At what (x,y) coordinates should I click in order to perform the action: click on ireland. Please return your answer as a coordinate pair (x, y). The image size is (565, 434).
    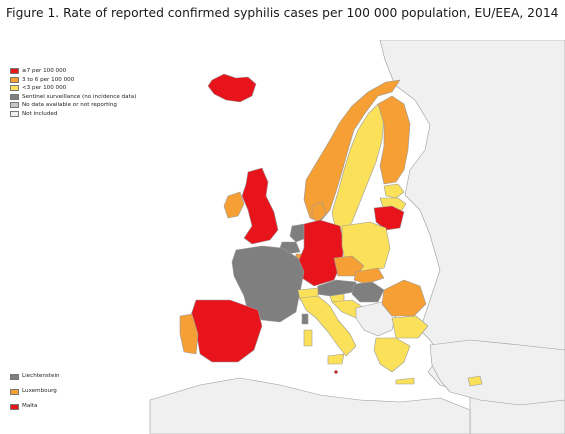
    Looking at the image, I should click on (234, 205).